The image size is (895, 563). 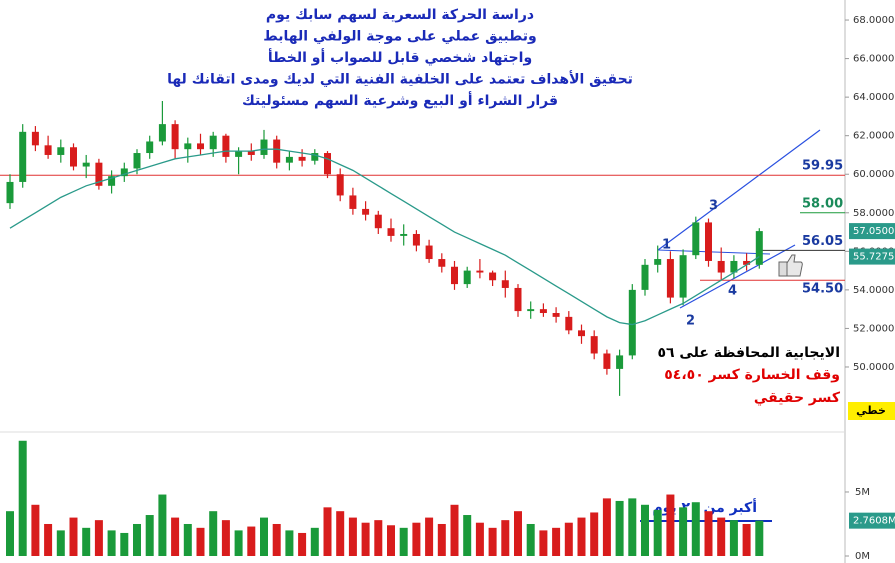 What do you see at coordinates (822, 203) in the screenshot?
I see `level-label: 58.00` at bounding box center [822, 203].